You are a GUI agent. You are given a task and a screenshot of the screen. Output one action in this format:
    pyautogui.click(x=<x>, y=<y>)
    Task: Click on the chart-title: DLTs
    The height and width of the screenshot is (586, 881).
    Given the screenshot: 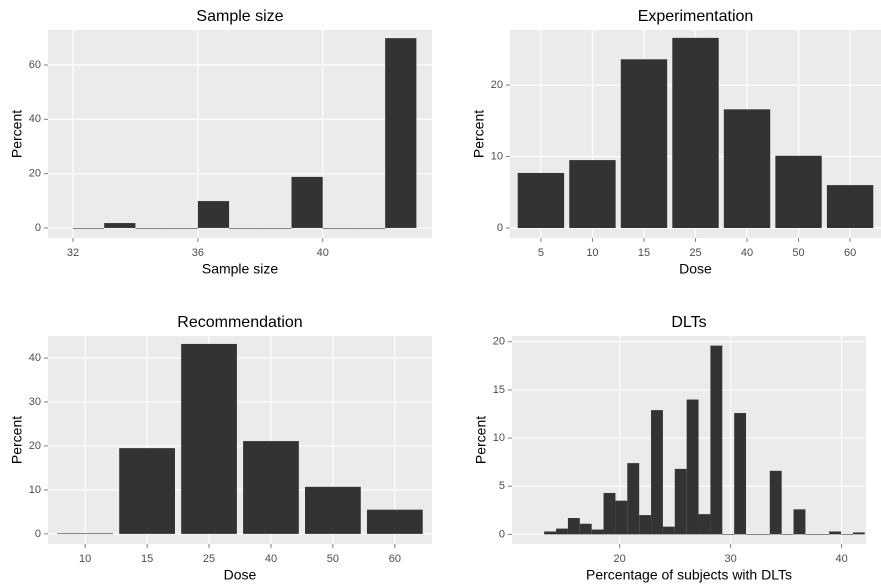 What is the action you would take?
    pyautogui.click(x=688, y=322)
    